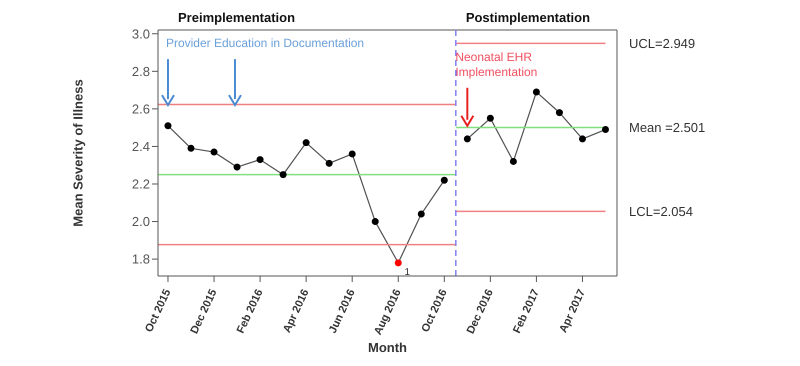 This screenshot has width=800, height=366. What do you see at coordinates (78, 153) in the screenshot?
I see `y-axis-title: Mean Severity of Illness` at bounding box center [78, 153].